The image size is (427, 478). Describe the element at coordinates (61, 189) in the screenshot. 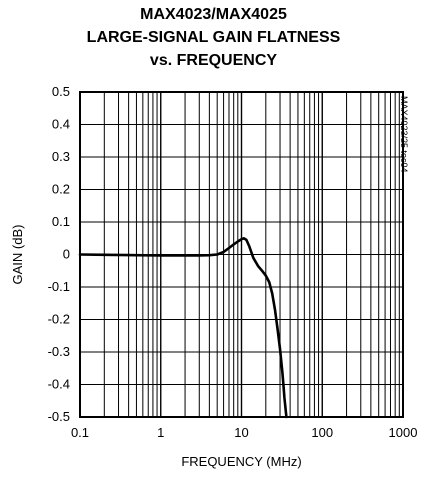

I see `y-tick-label: 0.2` at that location.